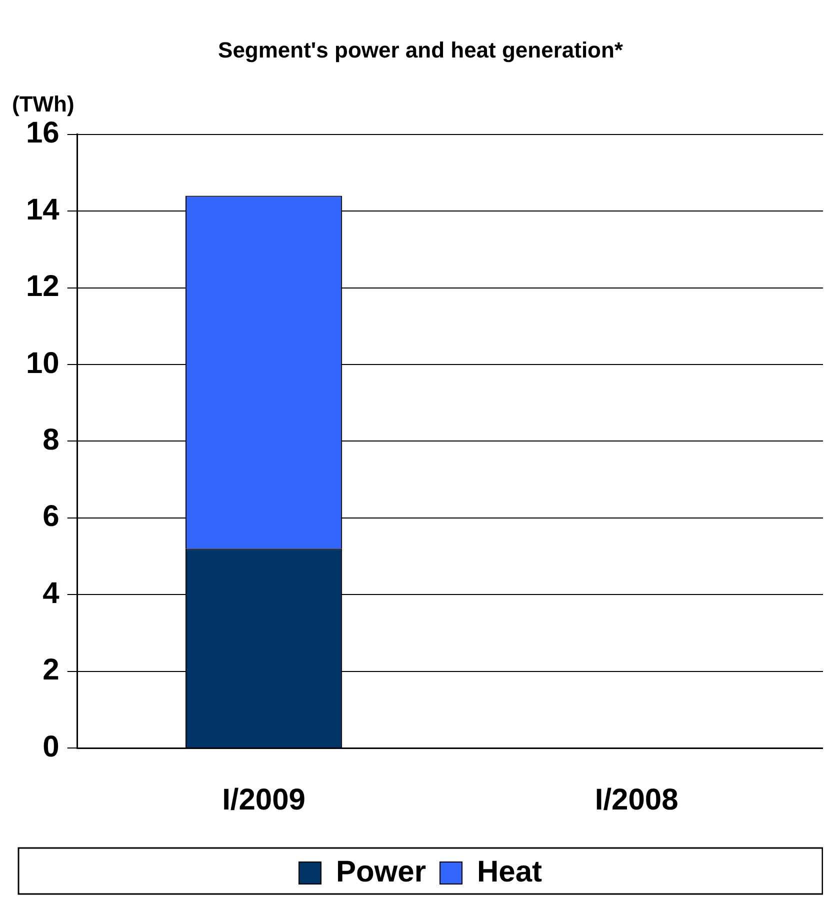 Image resolution: width=831 pixels, height=917 pixels. What do you see at coordinates (43, 363) in the screenshot?
I see `y-tick-label: 10` at bounding box center [43, 363].